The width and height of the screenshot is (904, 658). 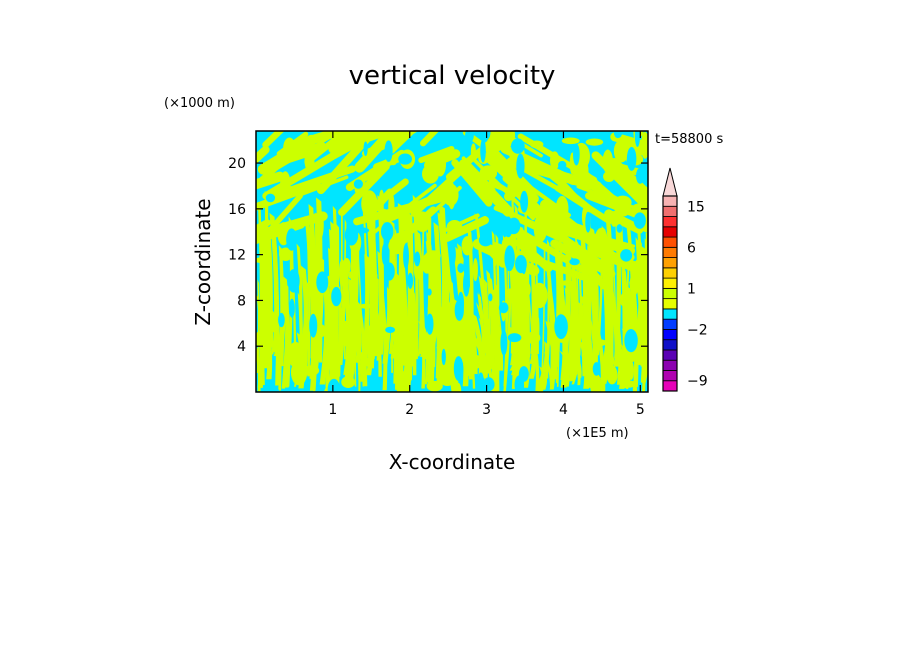 What do you see at coordinates (691, 248) in the screenshot?
I see `colorbar-label: 6` at bounding box center [691, 248].